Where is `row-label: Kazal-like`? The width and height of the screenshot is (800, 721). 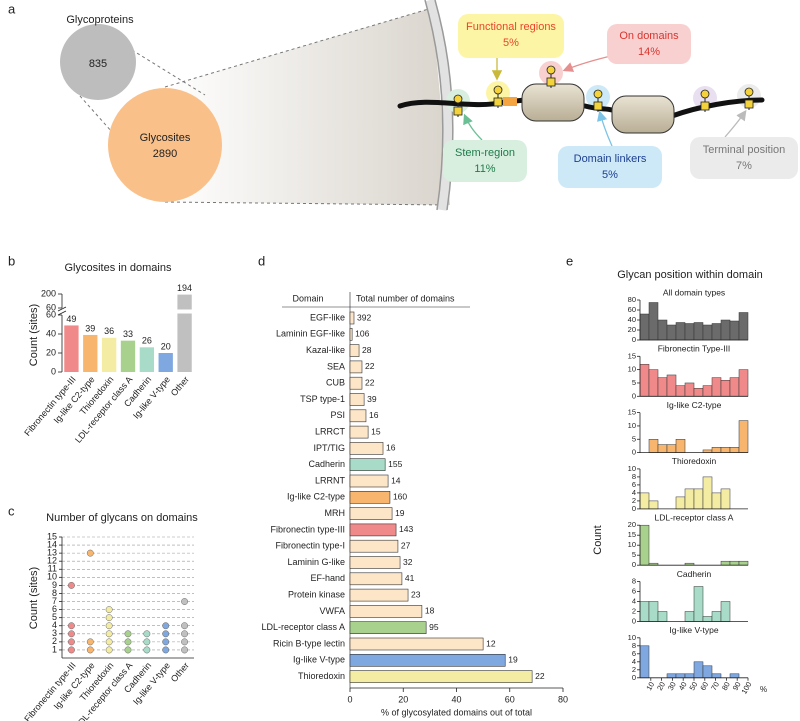 row-label: Kazal-like is located at coordinates (325, 350).